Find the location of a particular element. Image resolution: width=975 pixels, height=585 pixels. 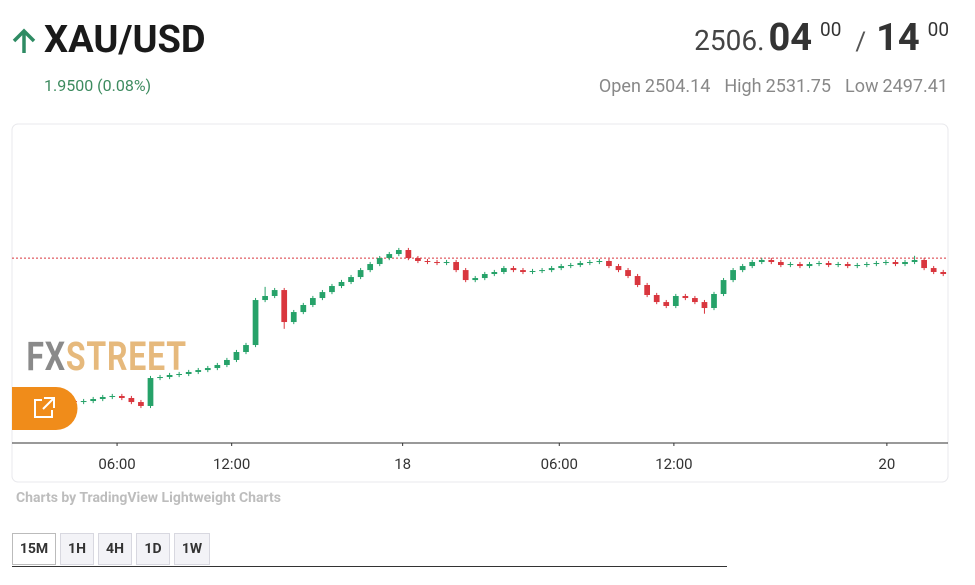

stat-label: High is located at coordinates (743, 86).